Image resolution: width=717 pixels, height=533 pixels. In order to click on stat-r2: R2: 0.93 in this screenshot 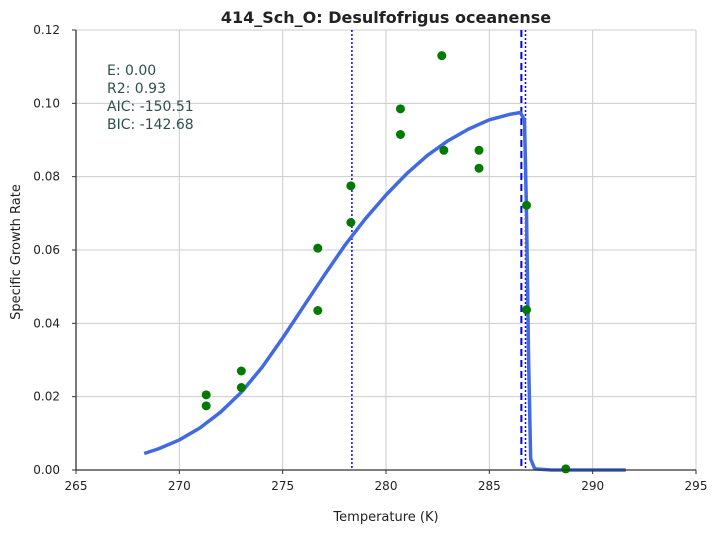, I will do `click(136, 89)`.